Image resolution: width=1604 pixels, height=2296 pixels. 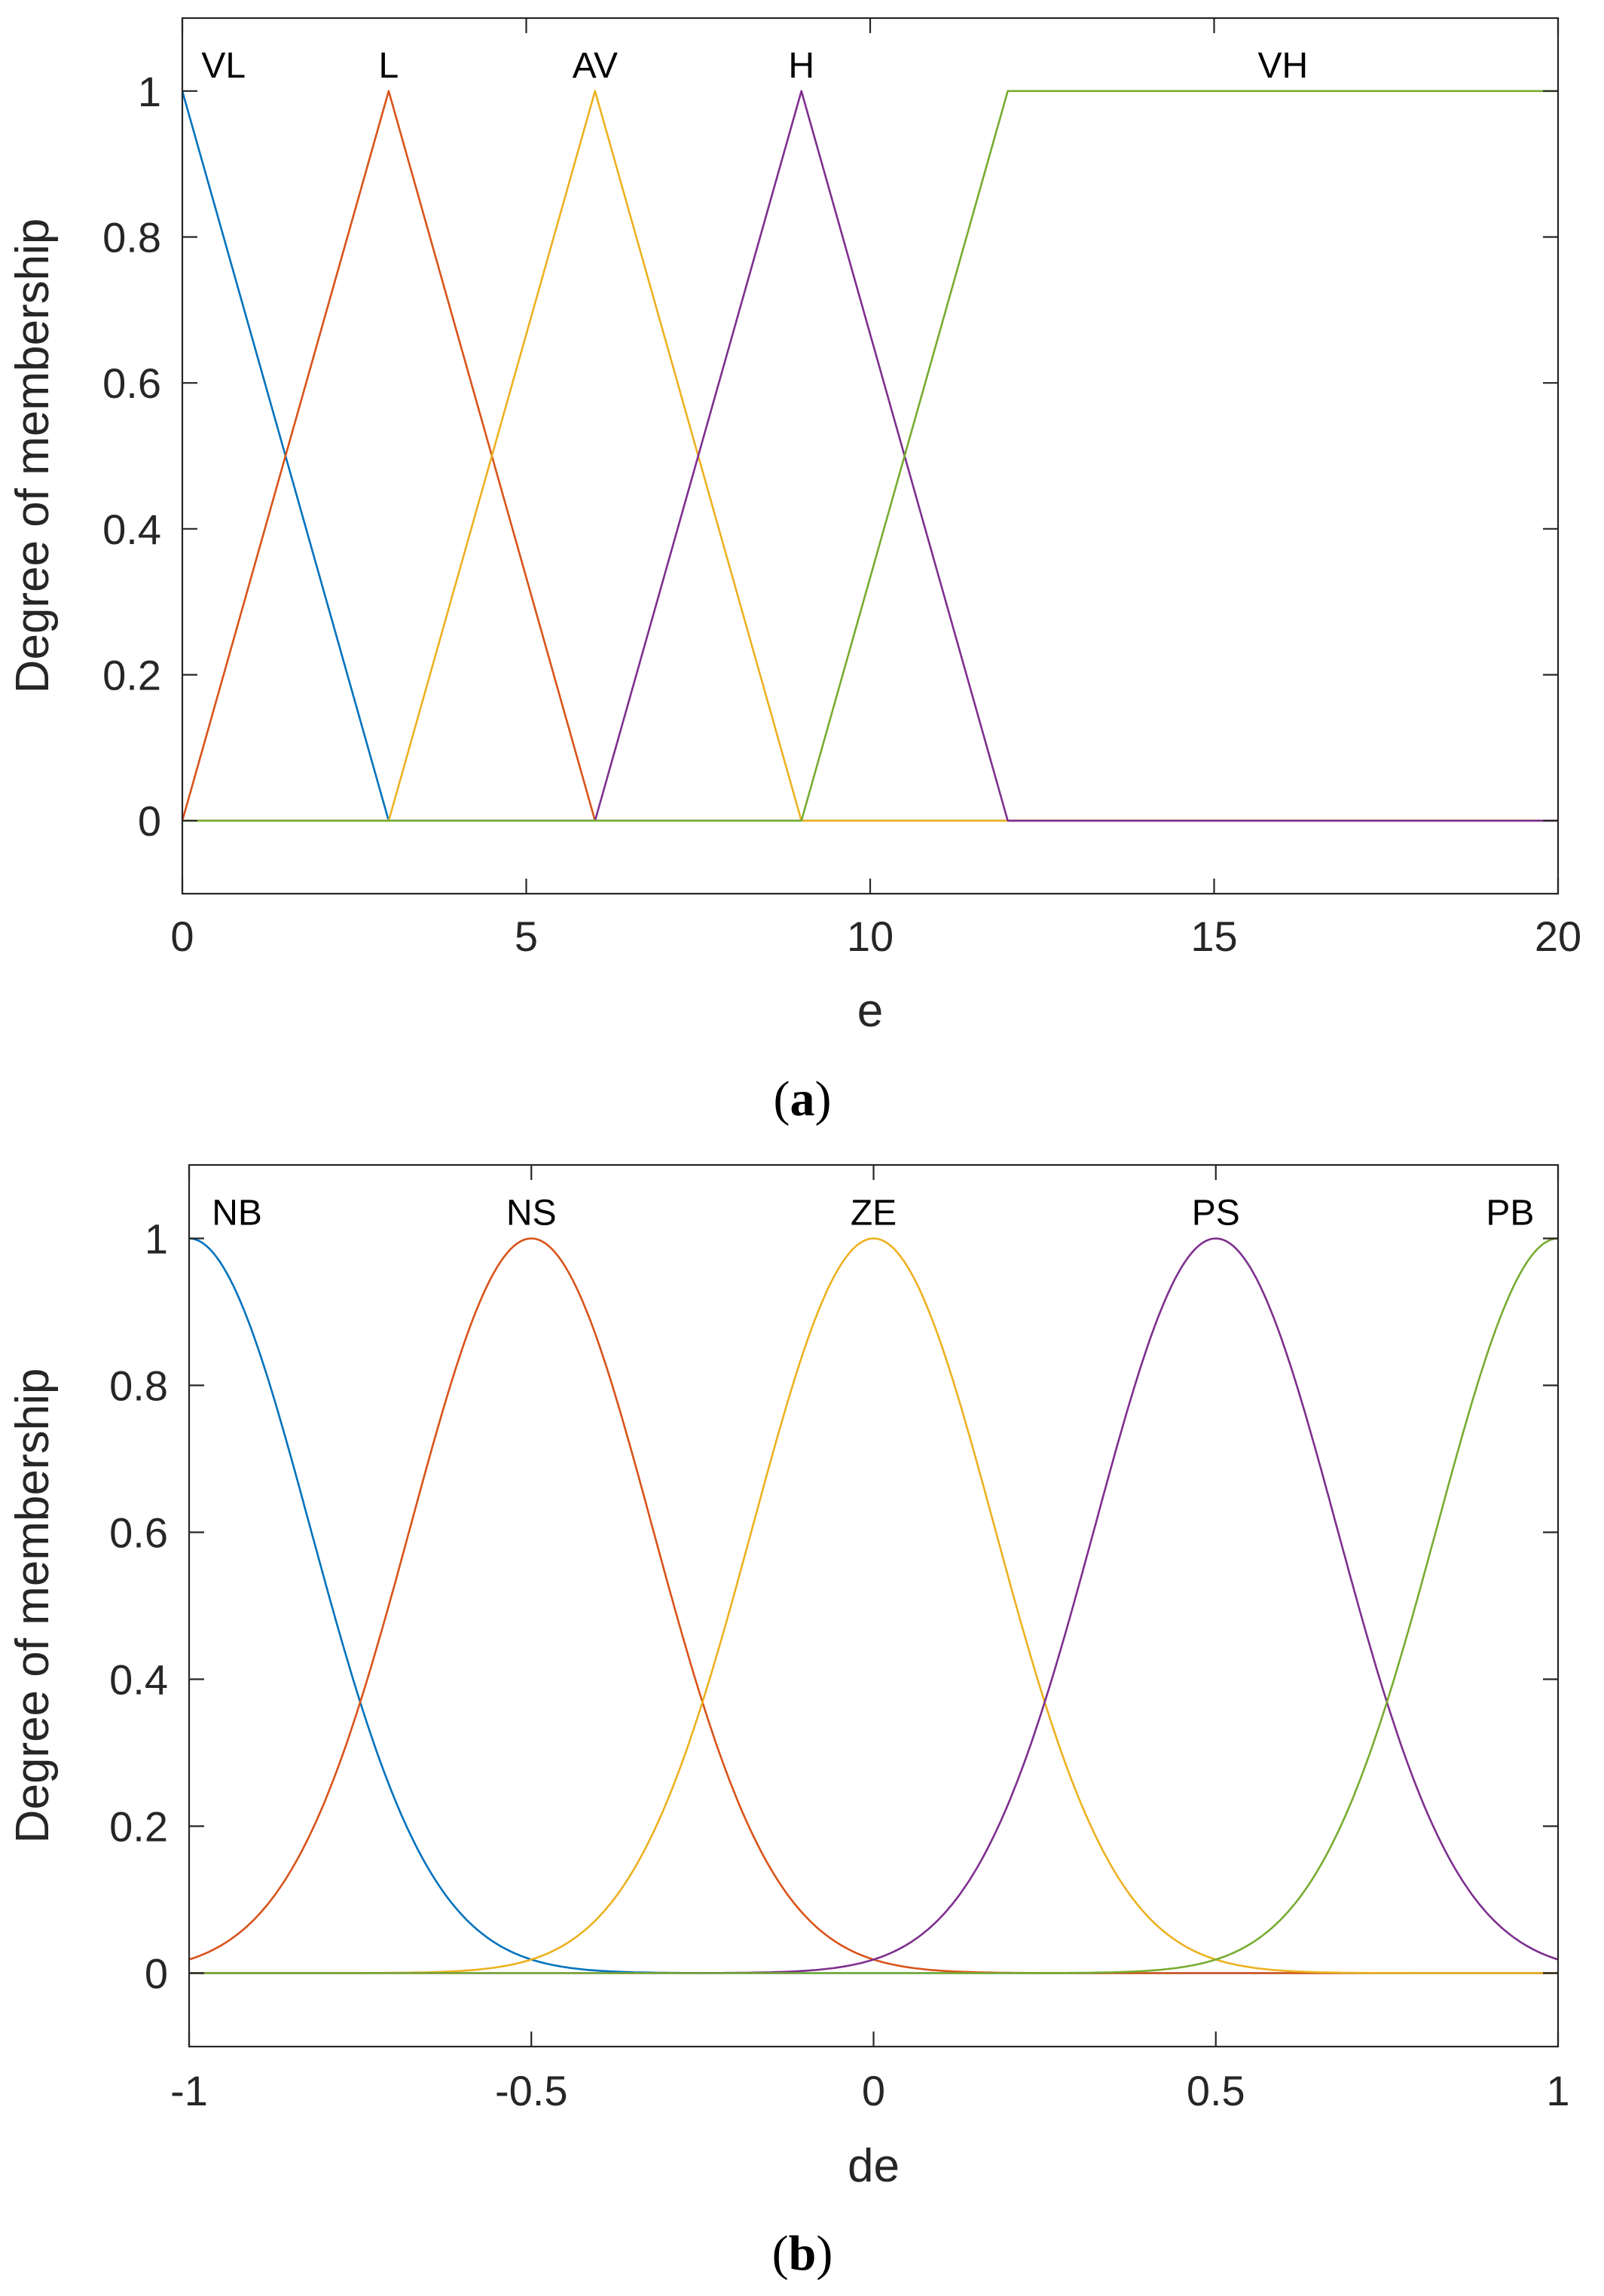 I want to click on mf-label-l: L, so click(x=389, y=66).